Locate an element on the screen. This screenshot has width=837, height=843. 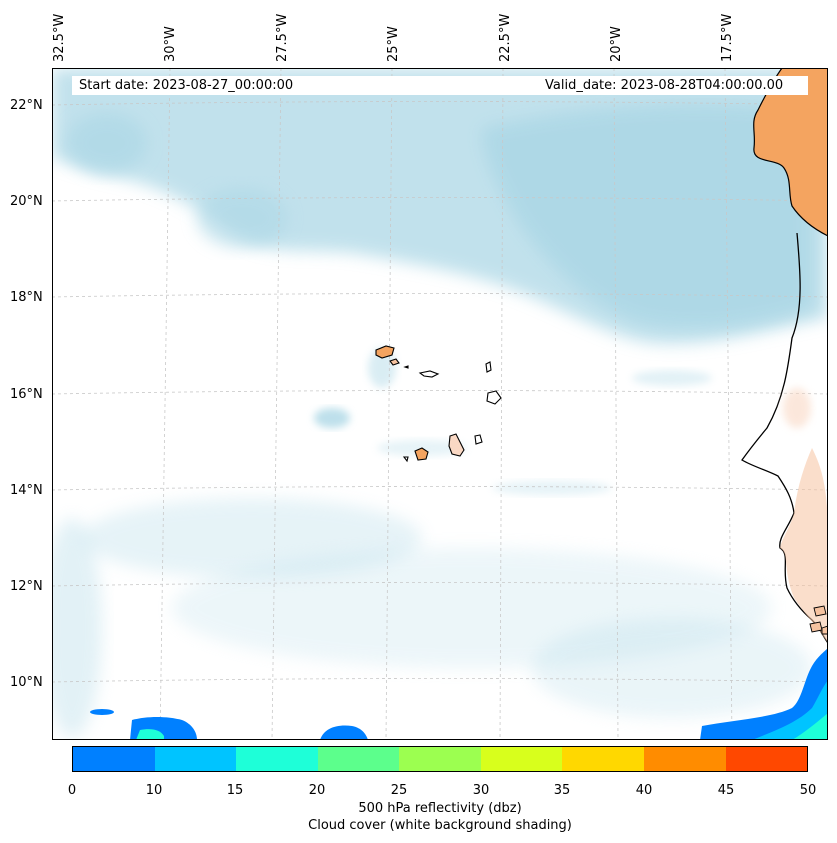
gridline-lat-16n is located at coordinates (440, 392).